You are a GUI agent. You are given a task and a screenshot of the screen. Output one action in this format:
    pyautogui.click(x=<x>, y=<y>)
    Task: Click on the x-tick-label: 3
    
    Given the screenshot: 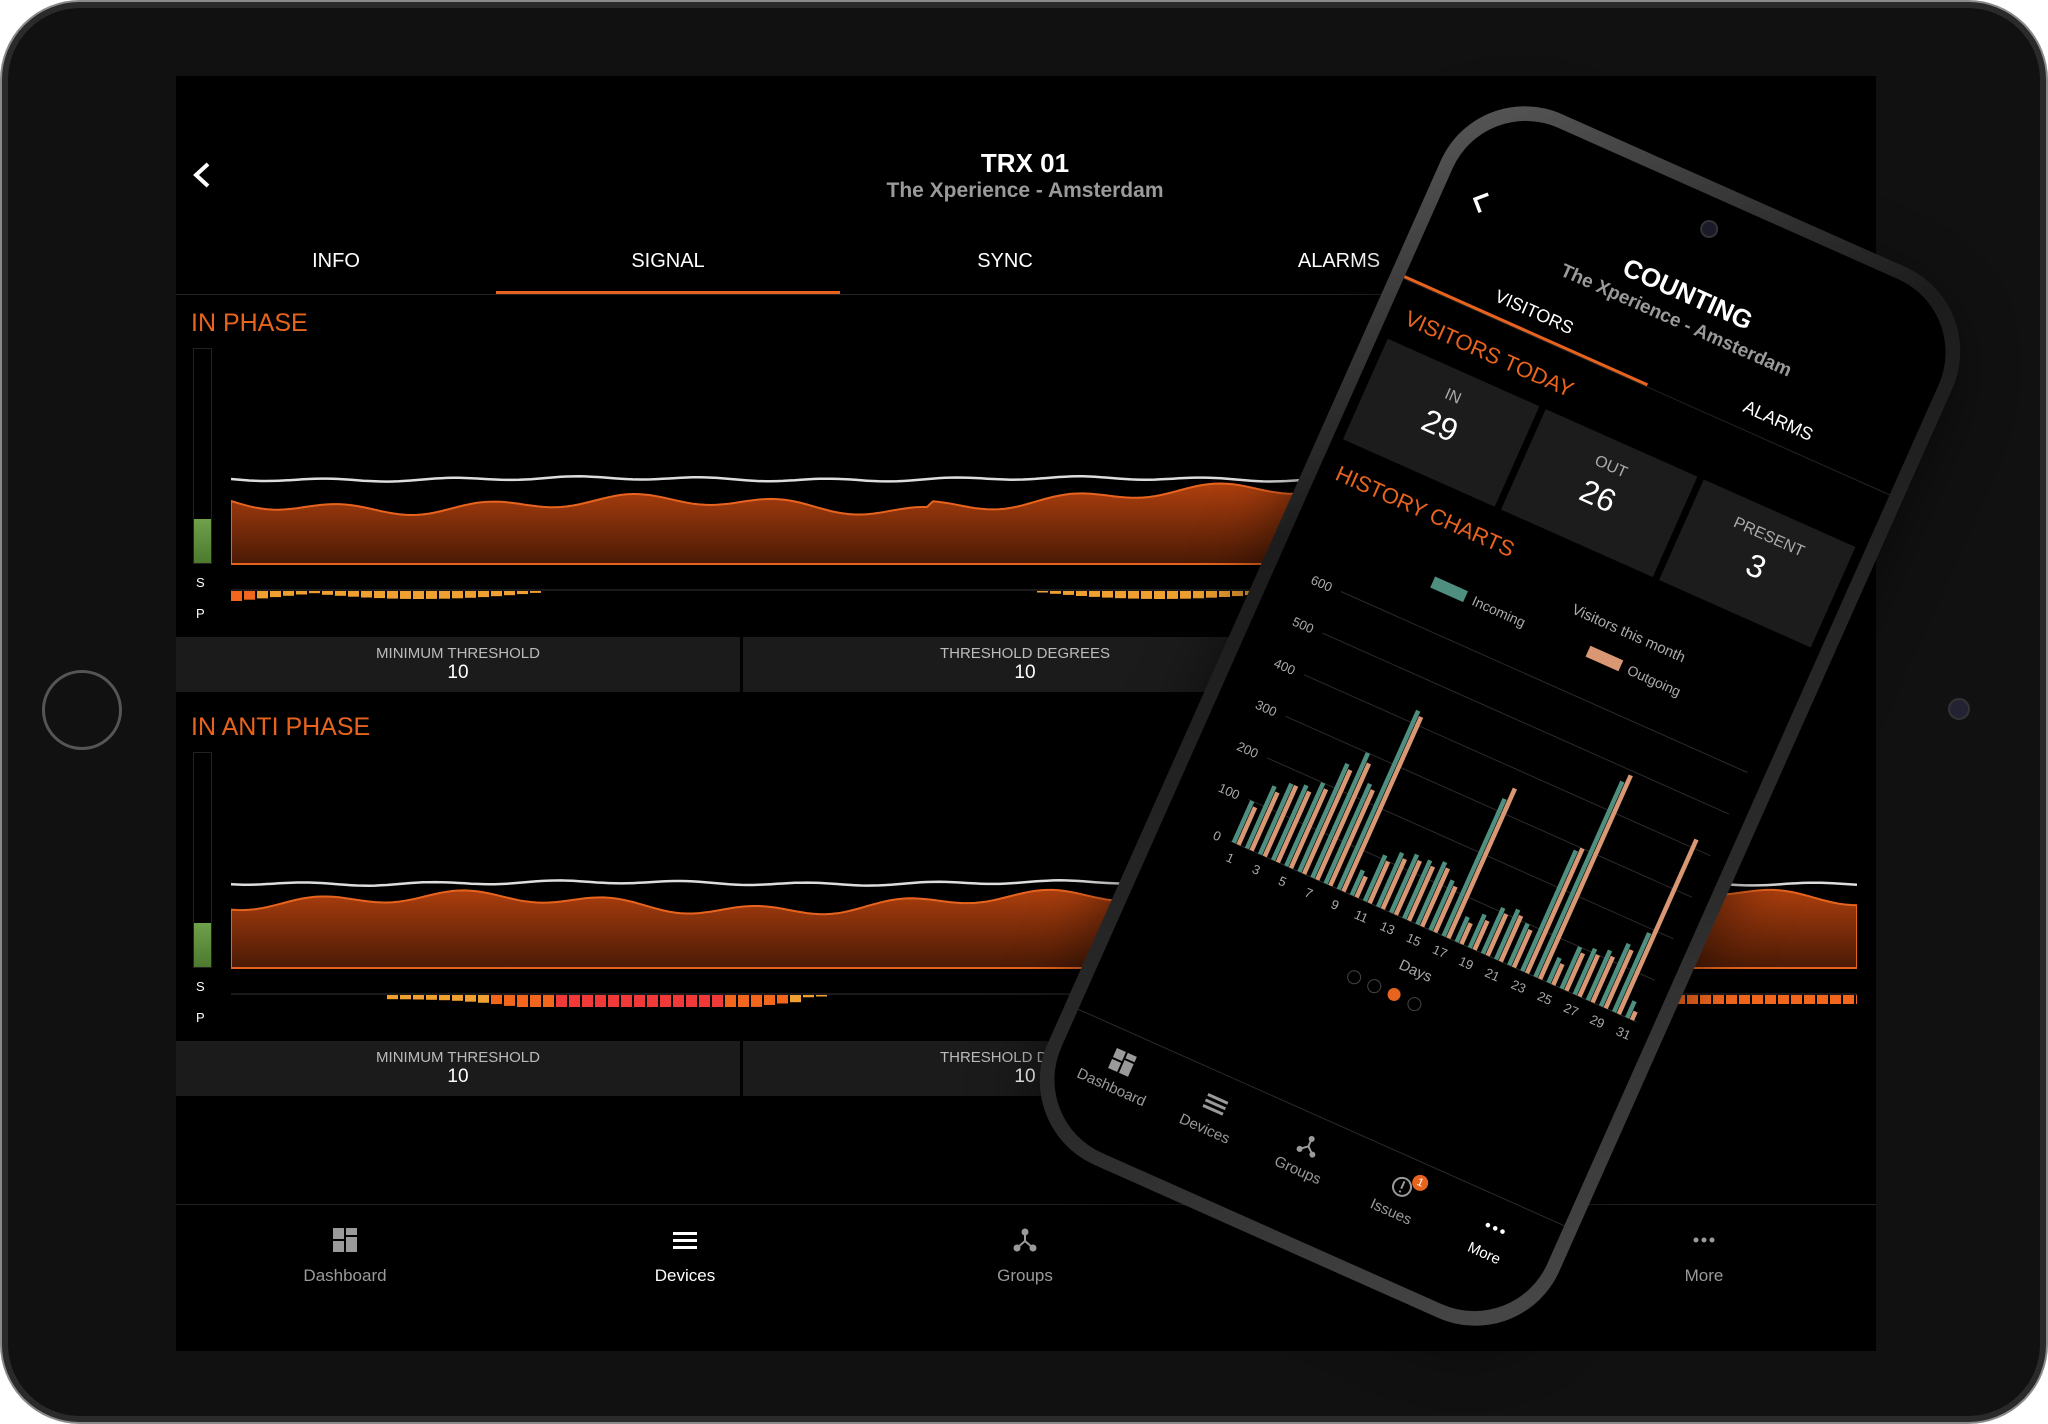 What is the action you would take?
    pyautogui.click(x=1256, y=869)
    